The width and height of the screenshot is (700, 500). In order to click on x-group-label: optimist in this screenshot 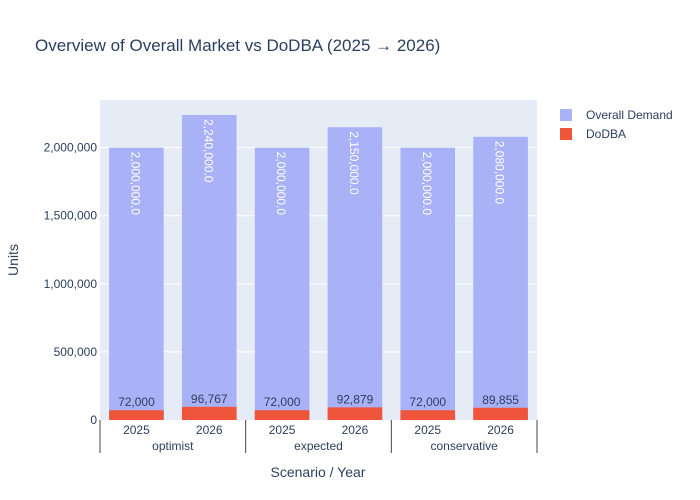, I will do `click(173, 446)`.